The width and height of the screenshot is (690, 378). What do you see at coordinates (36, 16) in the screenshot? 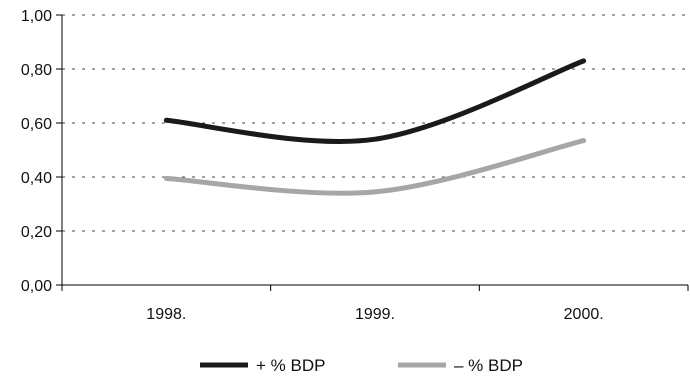
I see `y-tick-label: 1,00` at bounding box center [36, 16].